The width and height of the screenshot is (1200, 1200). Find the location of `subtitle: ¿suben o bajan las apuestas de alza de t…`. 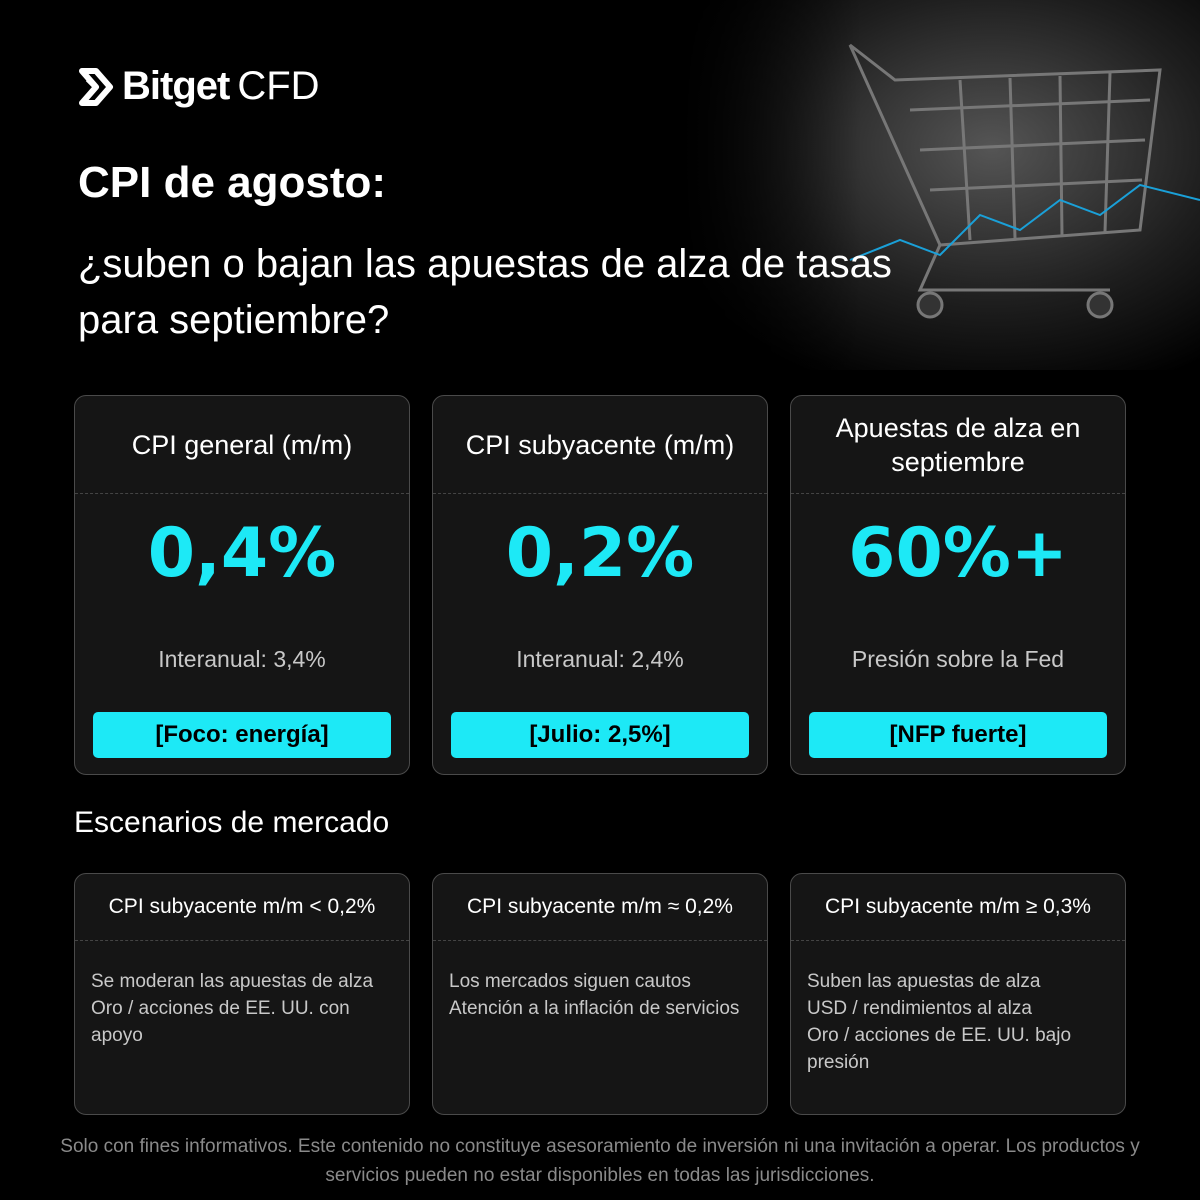

subtitle: ¿suben o bajan las apuestas de alza de t… is located at coordinates (485, 292).